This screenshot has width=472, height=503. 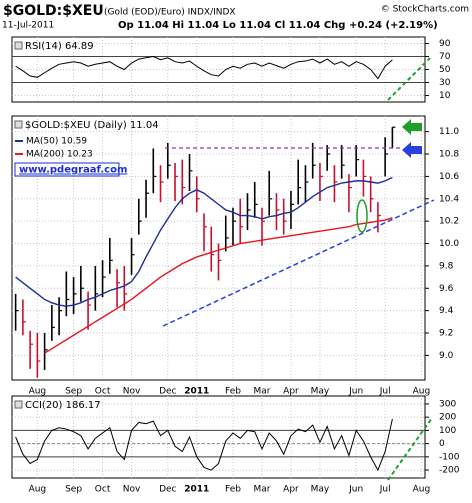 I want to click on y-tick-label: 100, so click(x=447, y=431).